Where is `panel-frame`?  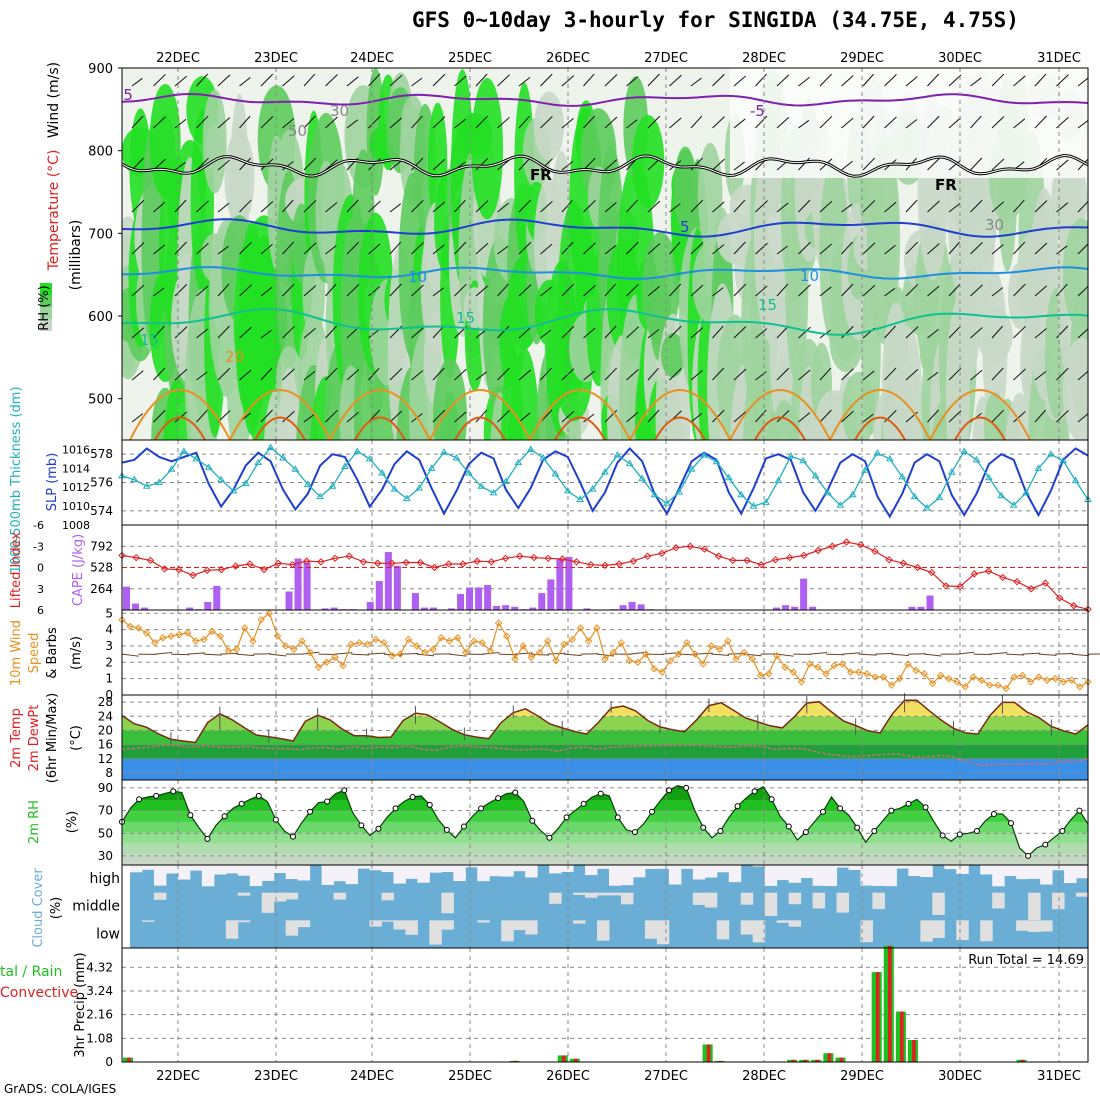 panel-frame is located at coordinates (605, 652).